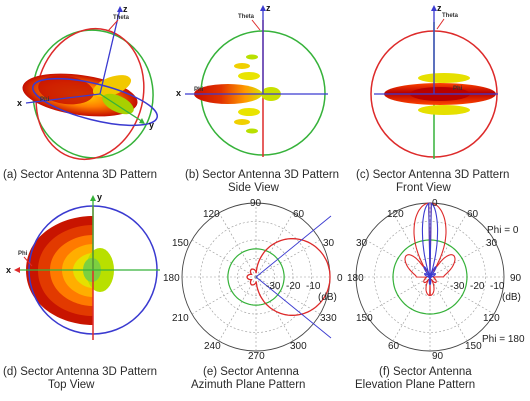 Image resolution: width=530 pixels, height=401 pixels. What do you see at coordinates (71, 385) in the screenshot?
I see `caption-d-line2: Top View` at bounding box center [71, 385].